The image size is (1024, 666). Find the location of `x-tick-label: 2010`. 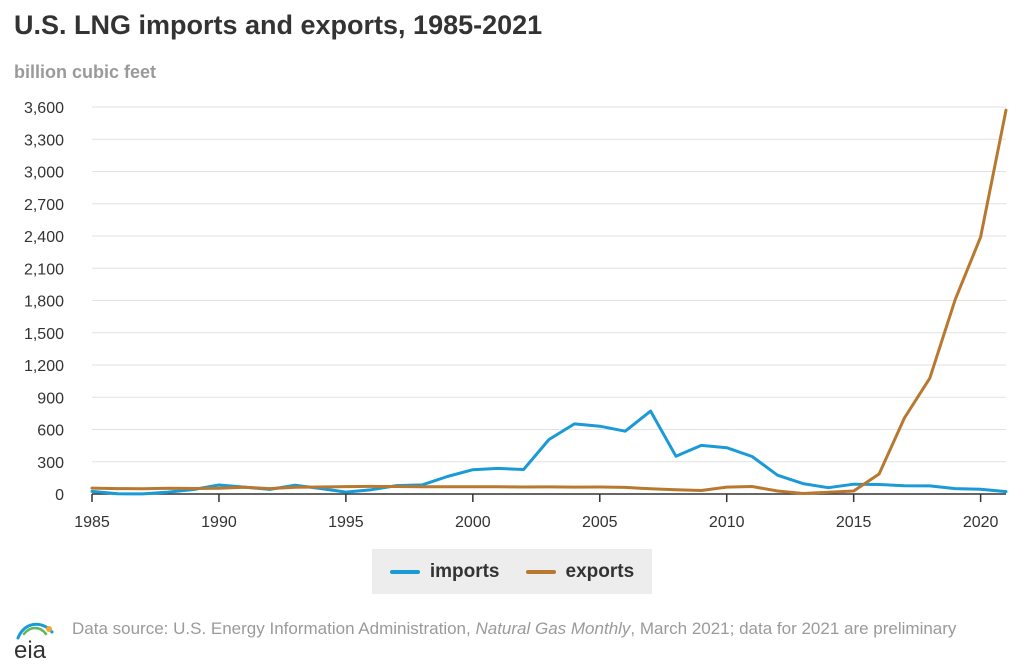

x-tick-label: 2010 is located at coordinates (727, 522).